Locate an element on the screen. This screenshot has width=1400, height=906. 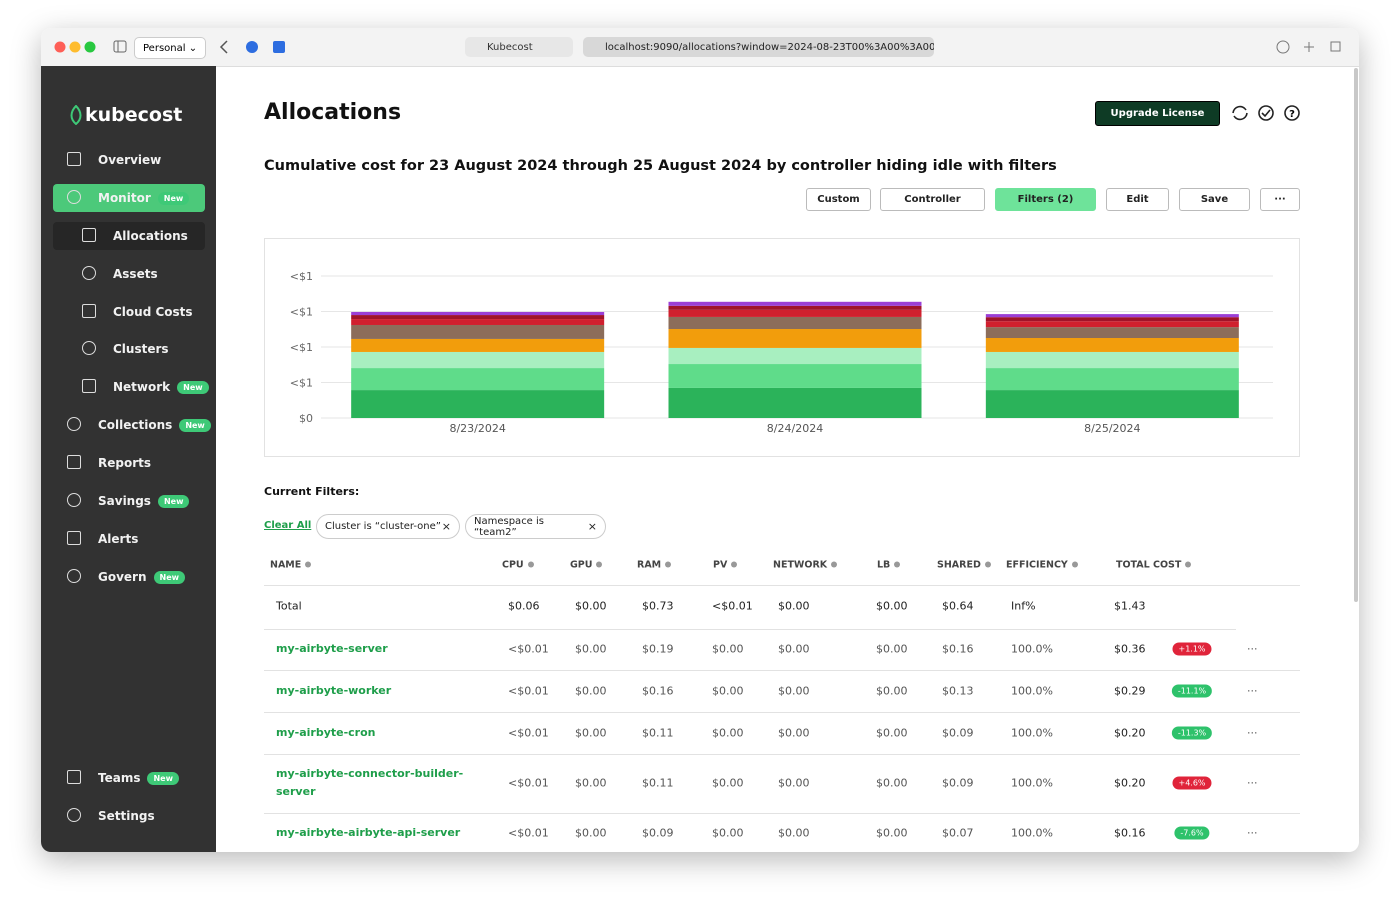
column-header: GPU is located at coordinates (586, 565).